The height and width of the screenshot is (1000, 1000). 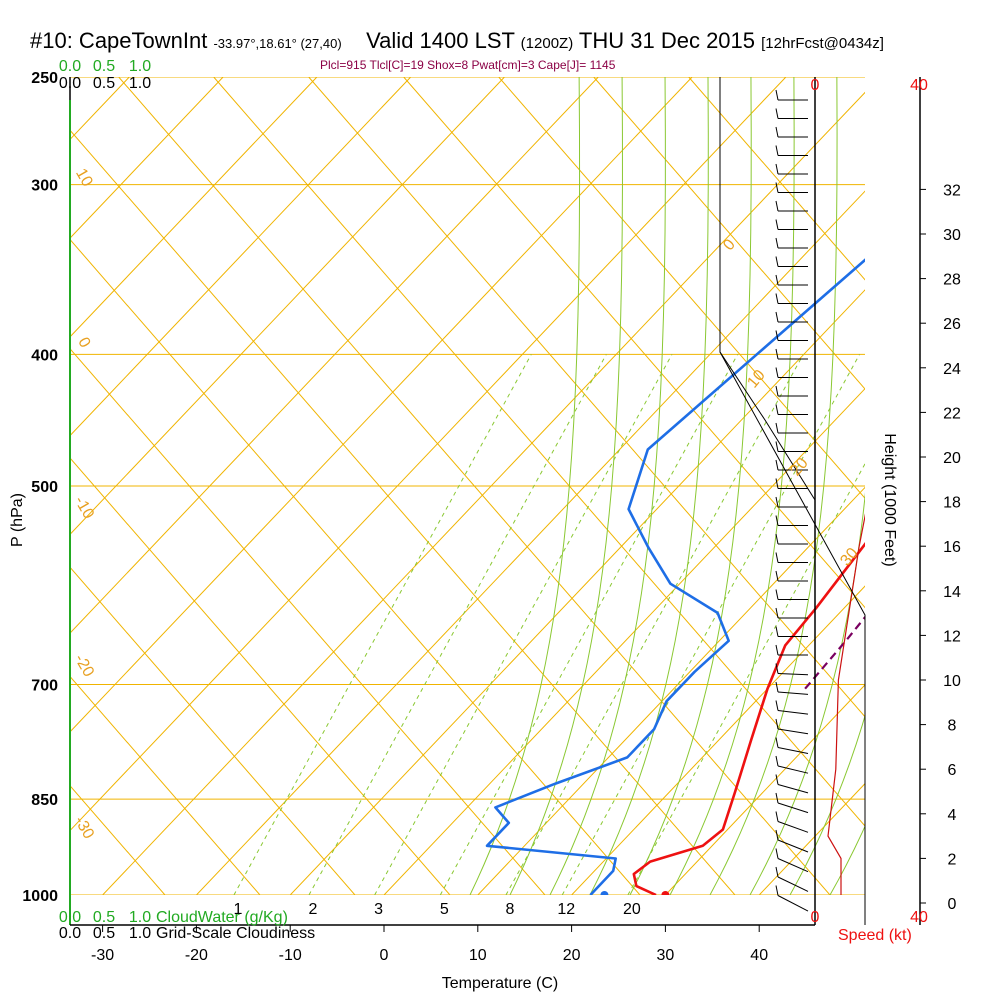 What do you see at coordinates (277, 43) in the screenshot?
I see `station-coords: -33.97°,18.61° (27,40)` at bounding box center [277, 43].